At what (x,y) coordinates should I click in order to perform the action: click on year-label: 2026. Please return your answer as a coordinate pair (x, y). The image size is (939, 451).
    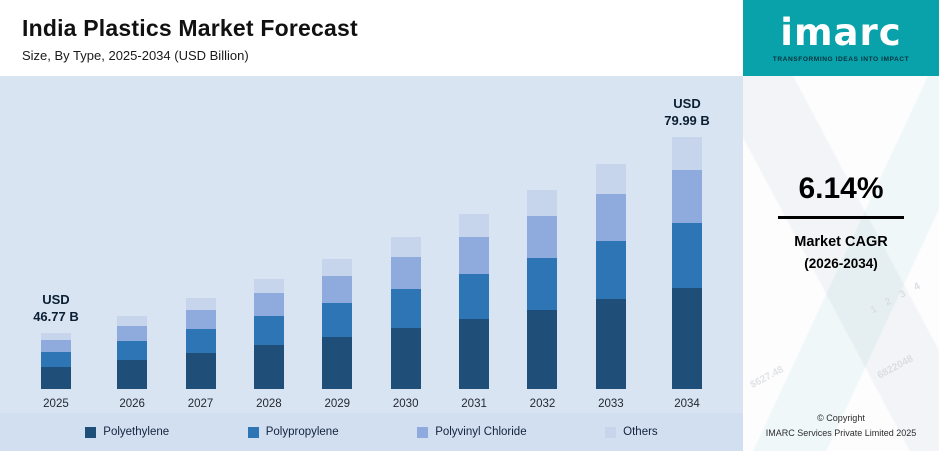
    Looking at the image, I should click on (132, 404).